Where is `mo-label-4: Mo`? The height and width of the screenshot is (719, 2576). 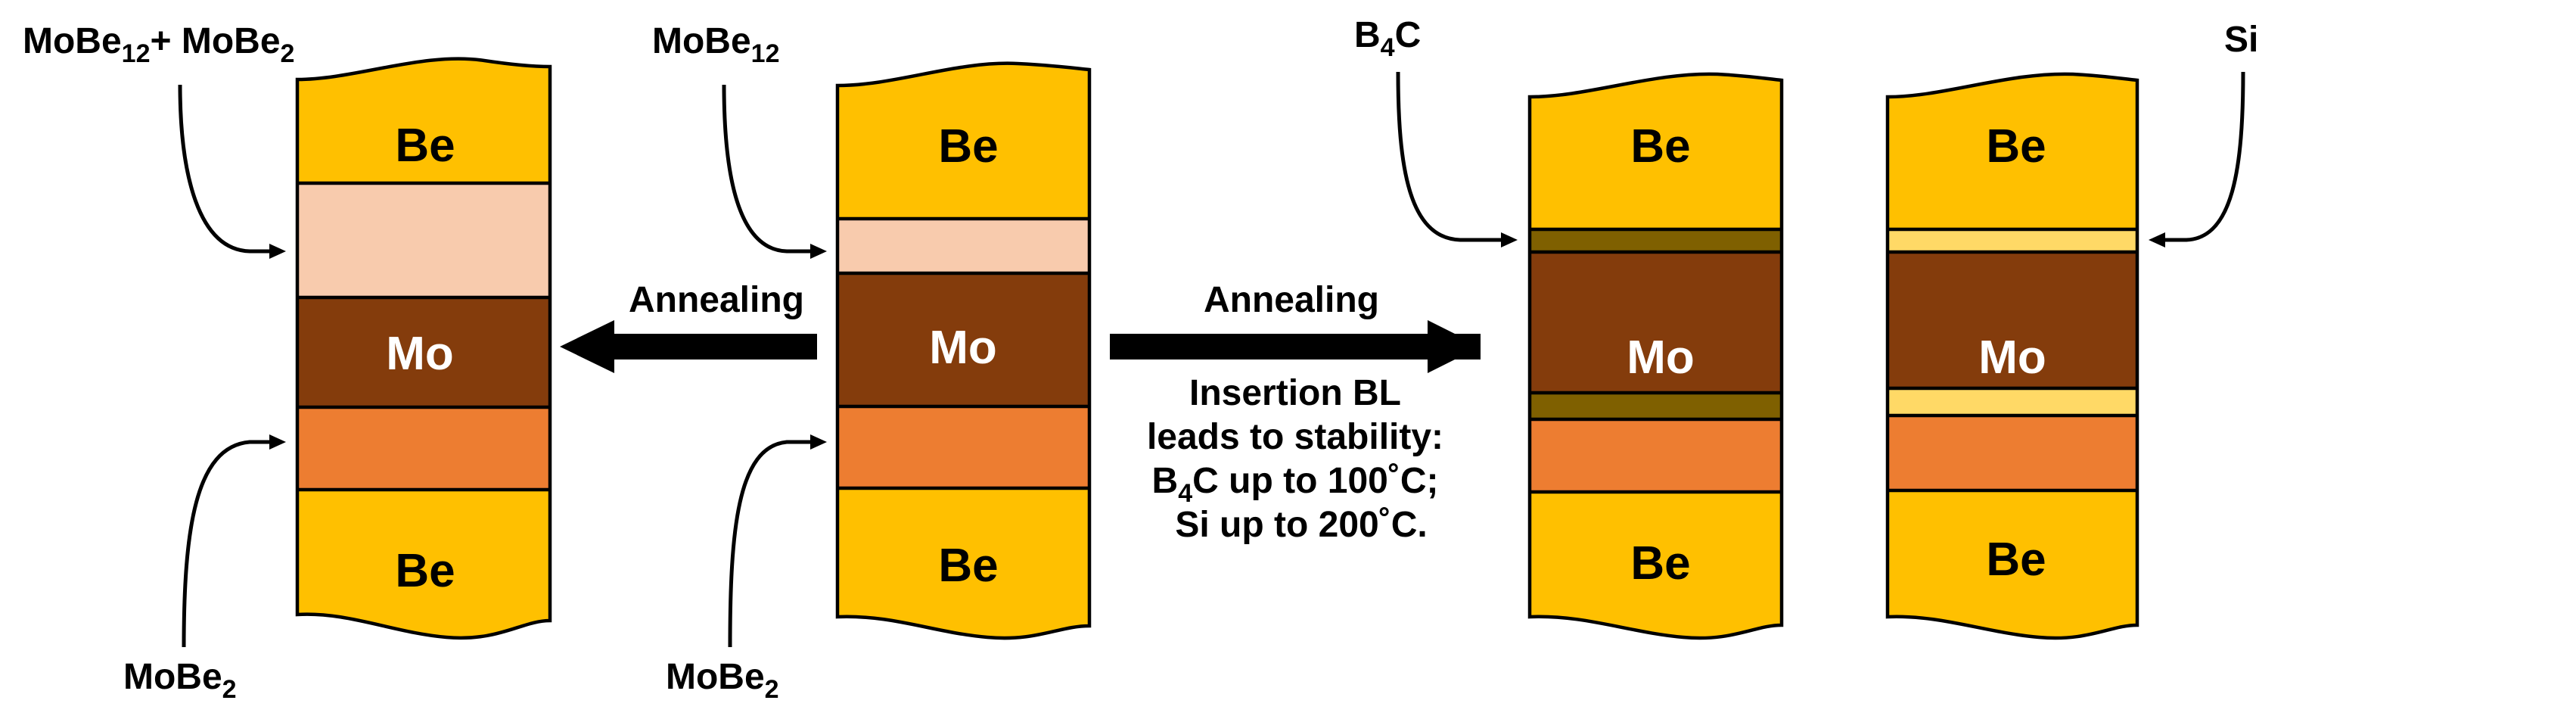 mo-label-4: Mo is located at coordinates (2012, 357).